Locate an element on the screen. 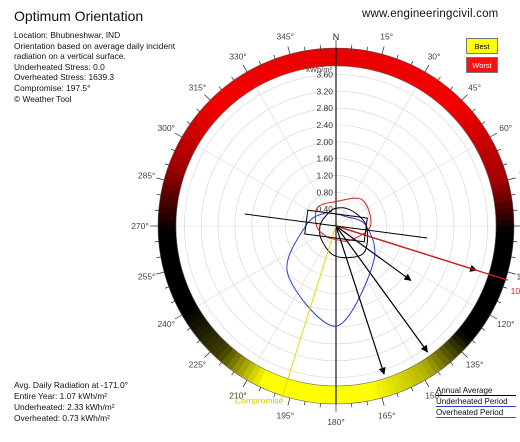 This screenshot has width=520, height=442. compromise-text: Compromise: 197.5° is located at coordinates (52, 87).